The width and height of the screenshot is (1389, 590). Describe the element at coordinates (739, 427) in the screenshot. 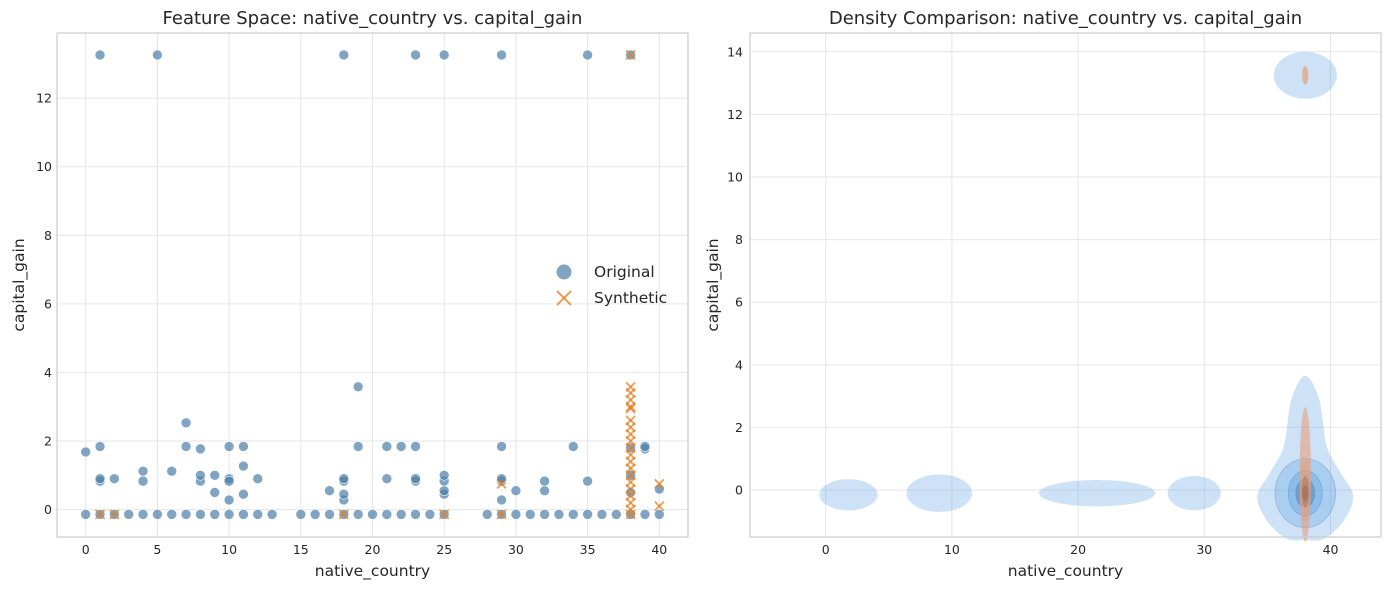

I see `y-tick-label: 2` at that location.